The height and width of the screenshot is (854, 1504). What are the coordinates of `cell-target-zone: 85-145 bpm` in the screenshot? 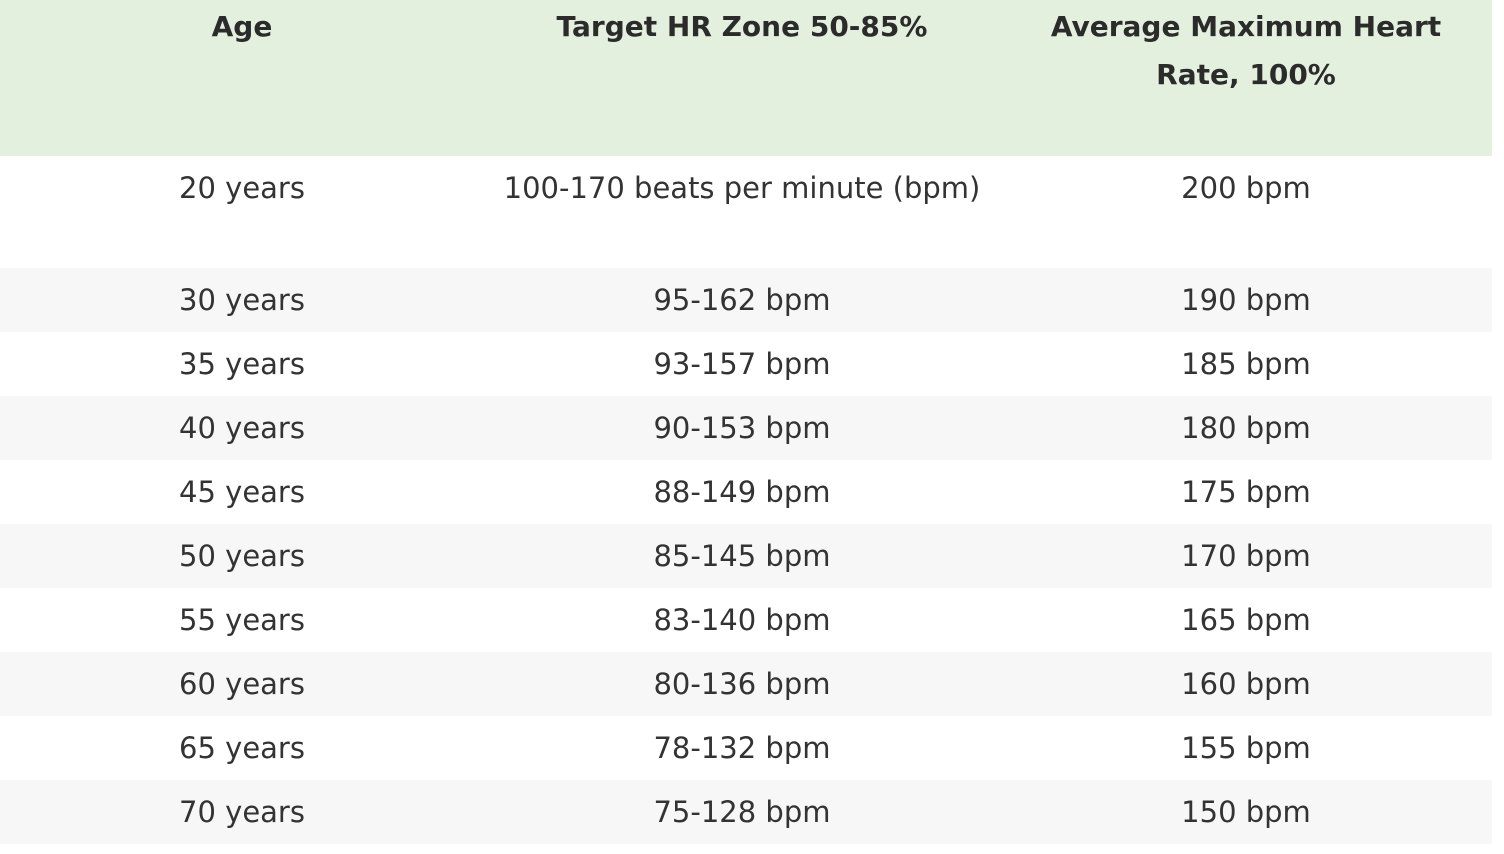 It's located at (742, 556).